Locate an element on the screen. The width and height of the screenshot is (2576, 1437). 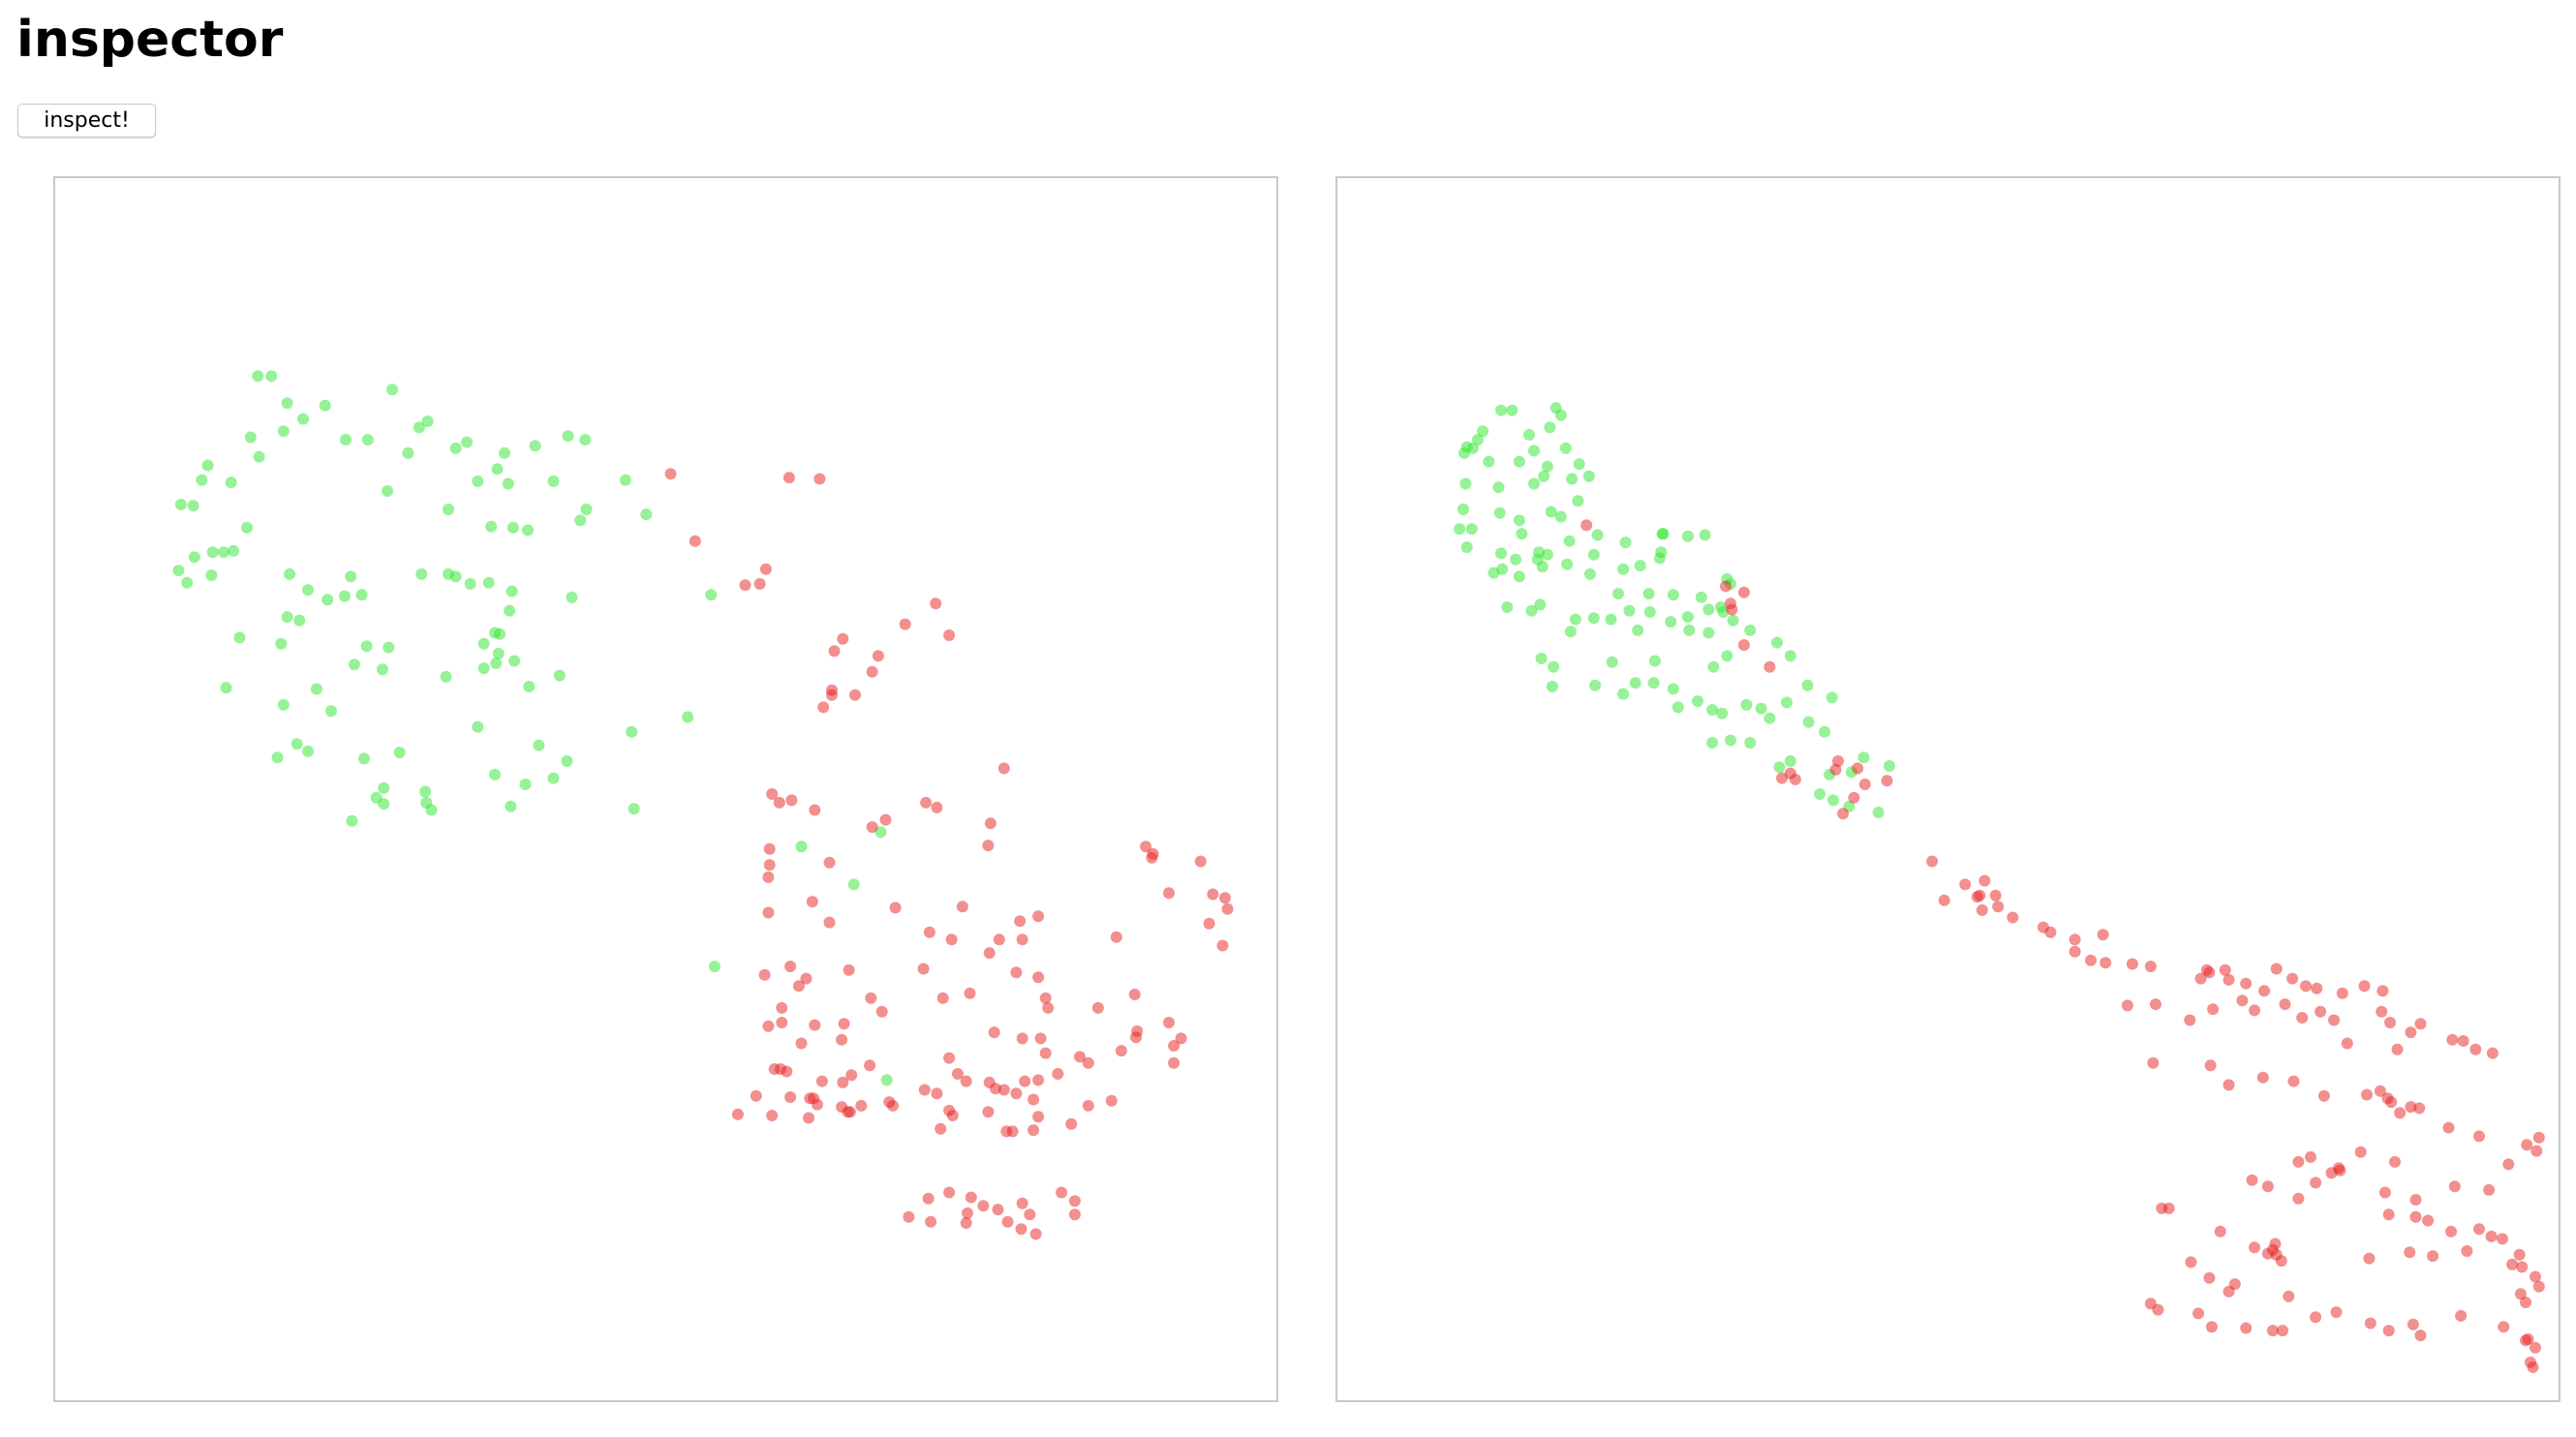
inspect-button: inspect! is located at coordinates (86, 121).